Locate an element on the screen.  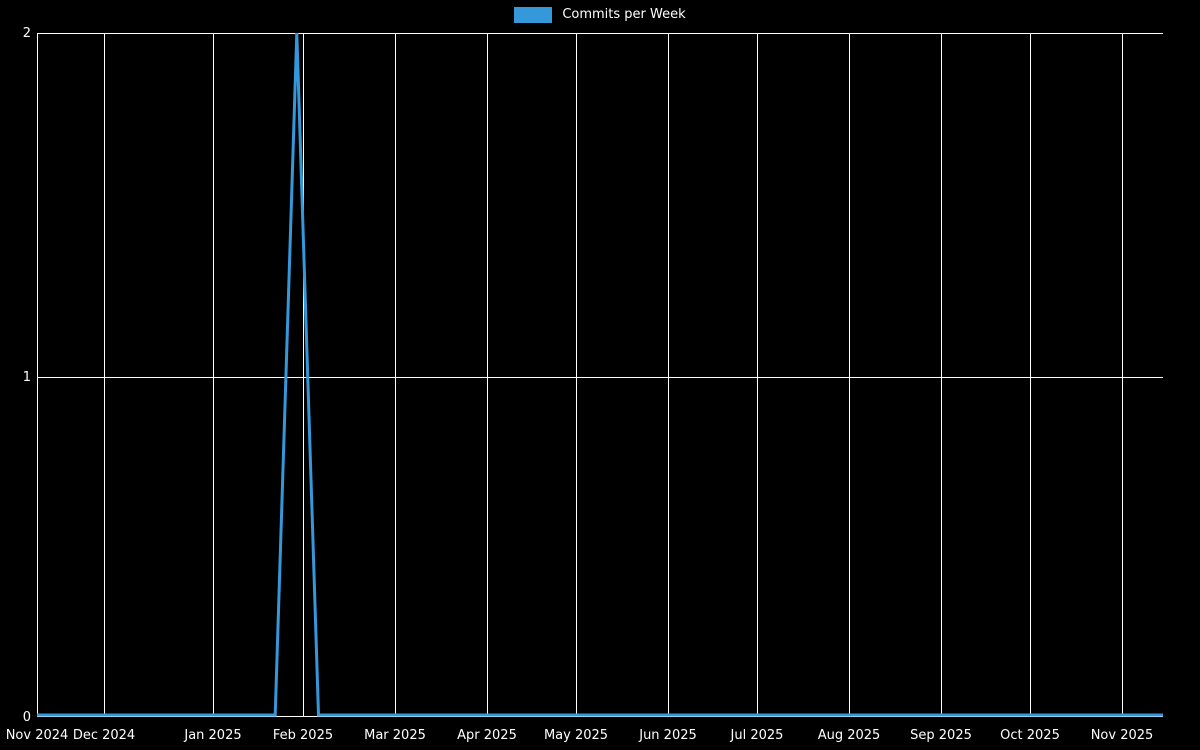
x-tick-label-sep-2025: Sep 2025 is located at coordinates (941, 735).